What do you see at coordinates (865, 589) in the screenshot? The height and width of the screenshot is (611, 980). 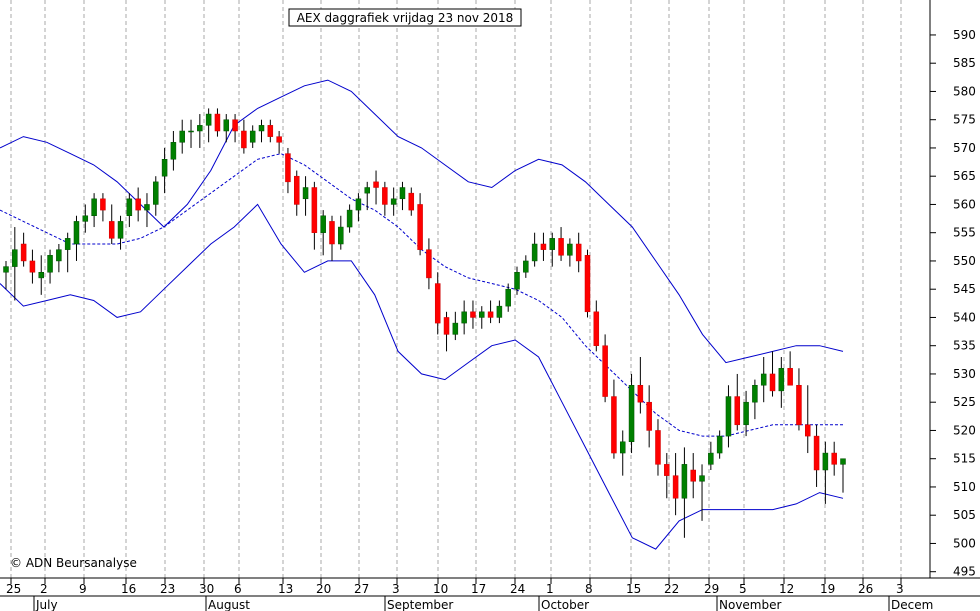 I see `x-tick-label: 26` at bounding box center [865, 589].